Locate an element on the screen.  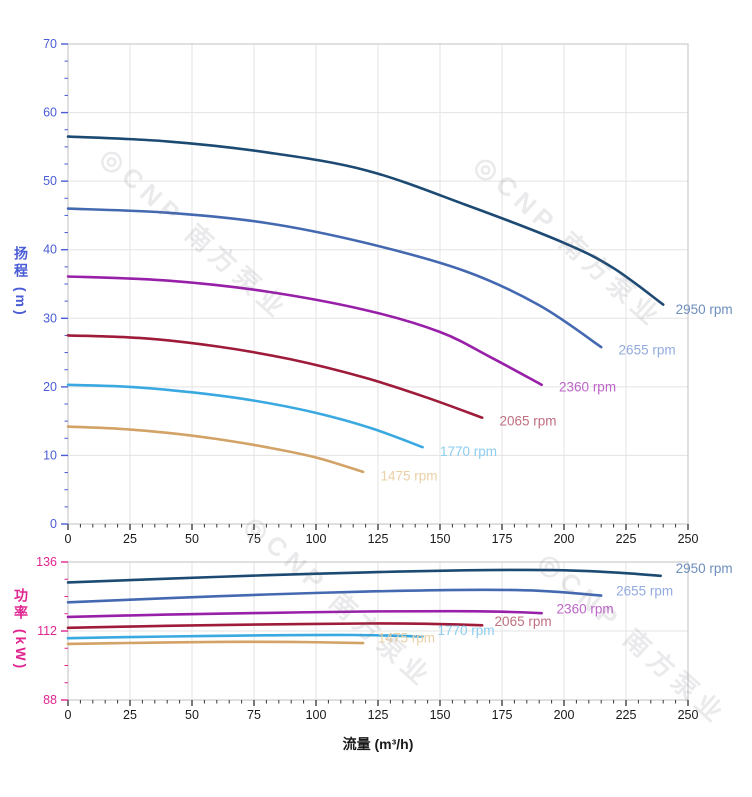
y-tick-label: 10 is located at coordinates (50, 455).